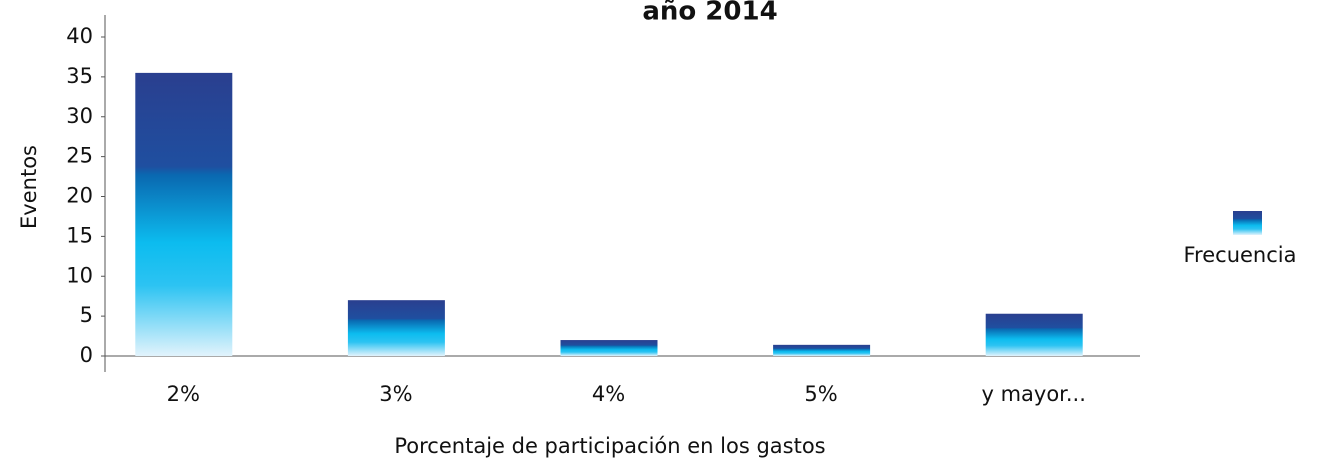 The height and width of the screenshot is (468, 1322). What do you see at coordinates (79, 116) in the screenshot?
I see `y-tick-label: 30` at bounding box center [79, 116].